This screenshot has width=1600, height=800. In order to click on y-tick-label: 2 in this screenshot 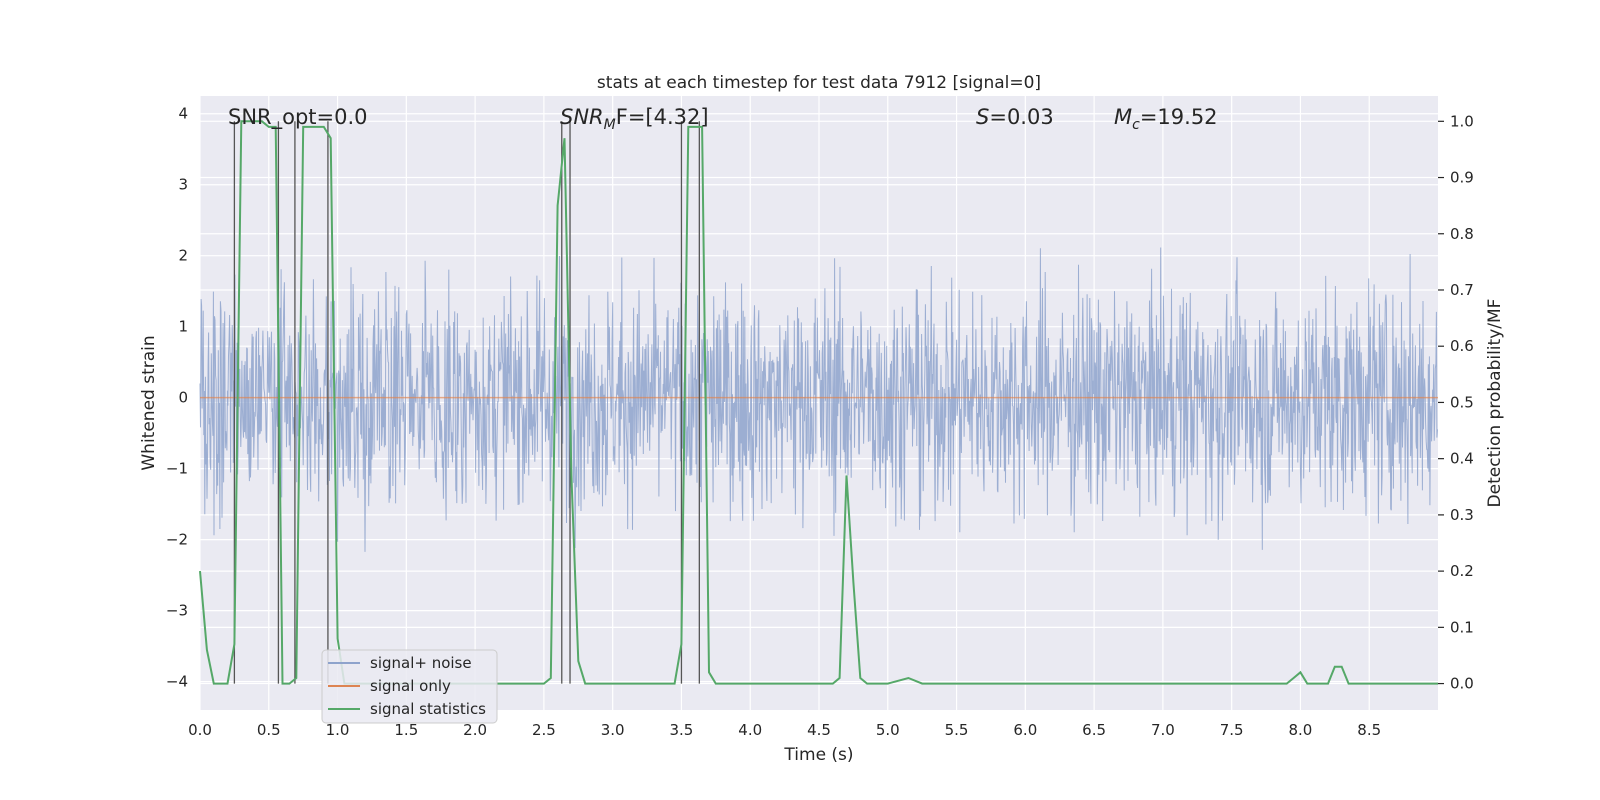, I will do `click(183, 256)`.